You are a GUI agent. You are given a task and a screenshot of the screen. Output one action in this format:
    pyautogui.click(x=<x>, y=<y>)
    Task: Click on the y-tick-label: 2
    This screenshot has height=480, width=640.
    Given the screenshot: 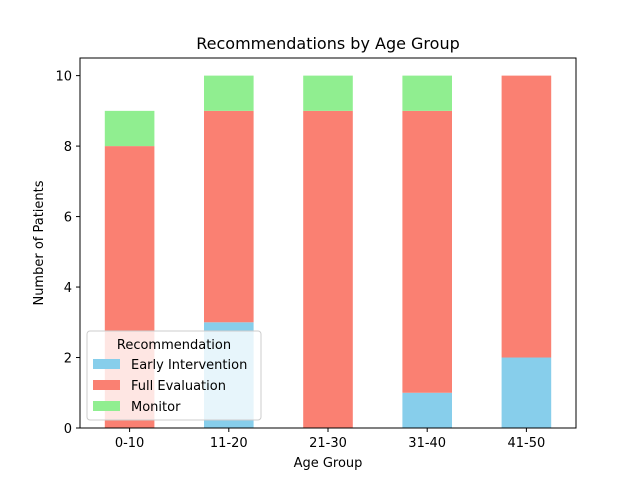 What is the action you would take?
    pyautogui.click(x=68, y=359)
    